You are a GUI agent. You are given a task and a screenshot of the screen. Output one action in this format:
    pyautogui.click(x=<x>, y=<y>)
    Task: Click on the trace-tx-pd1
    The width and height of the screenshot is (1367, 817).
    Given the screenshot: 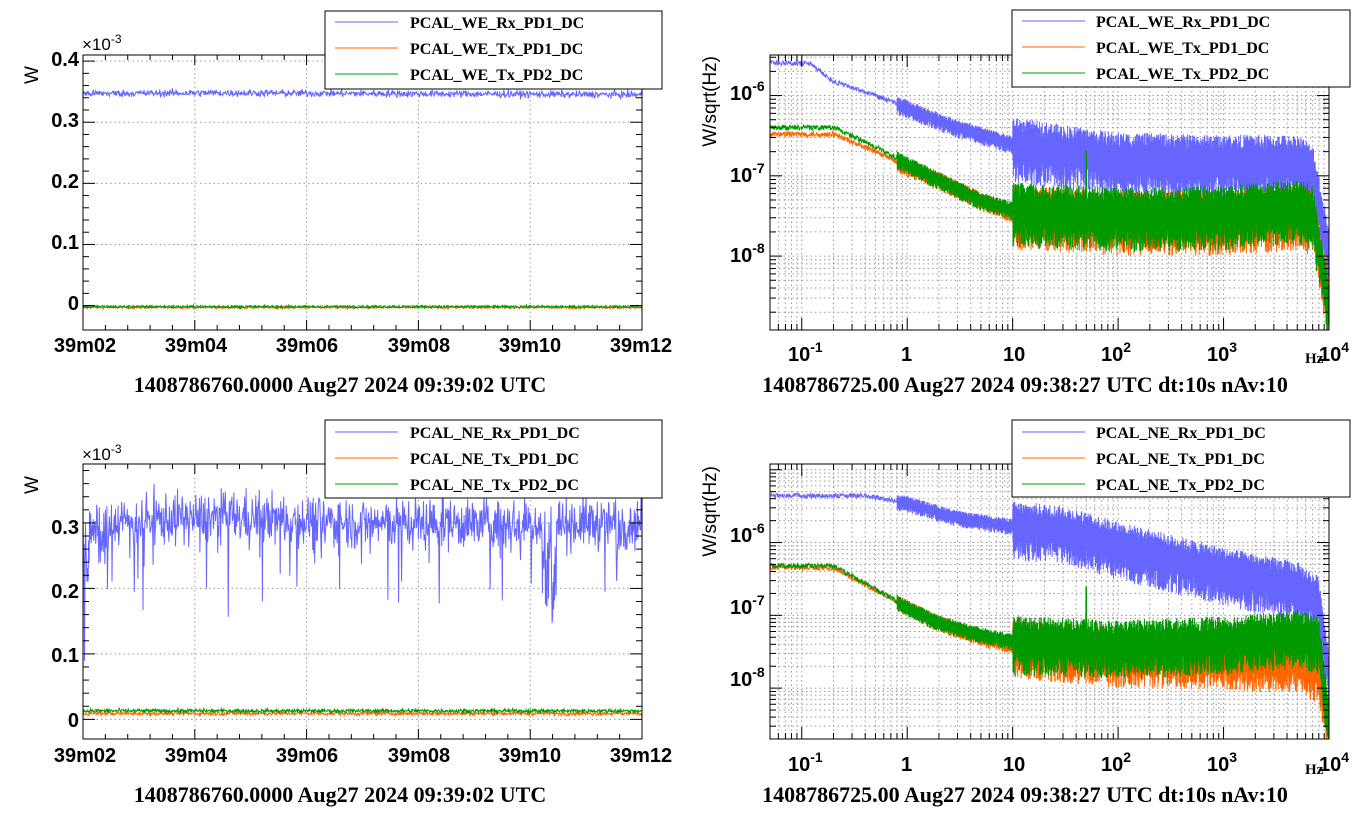 What is the action you would take?
    pyautogui.click(x=362, y=713)
    